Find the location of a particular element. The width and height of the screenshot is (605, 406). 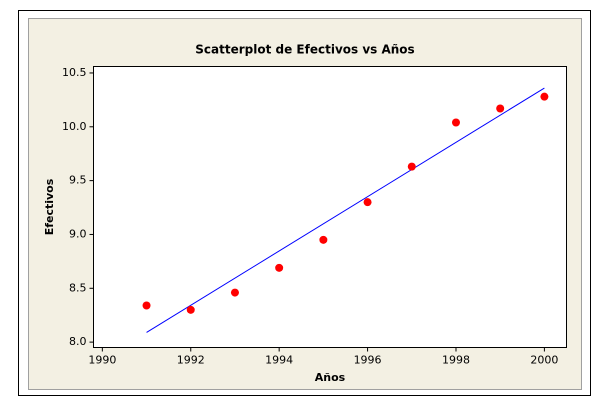

y-tick-label: 9.5 is located at coordinates (78, 180).